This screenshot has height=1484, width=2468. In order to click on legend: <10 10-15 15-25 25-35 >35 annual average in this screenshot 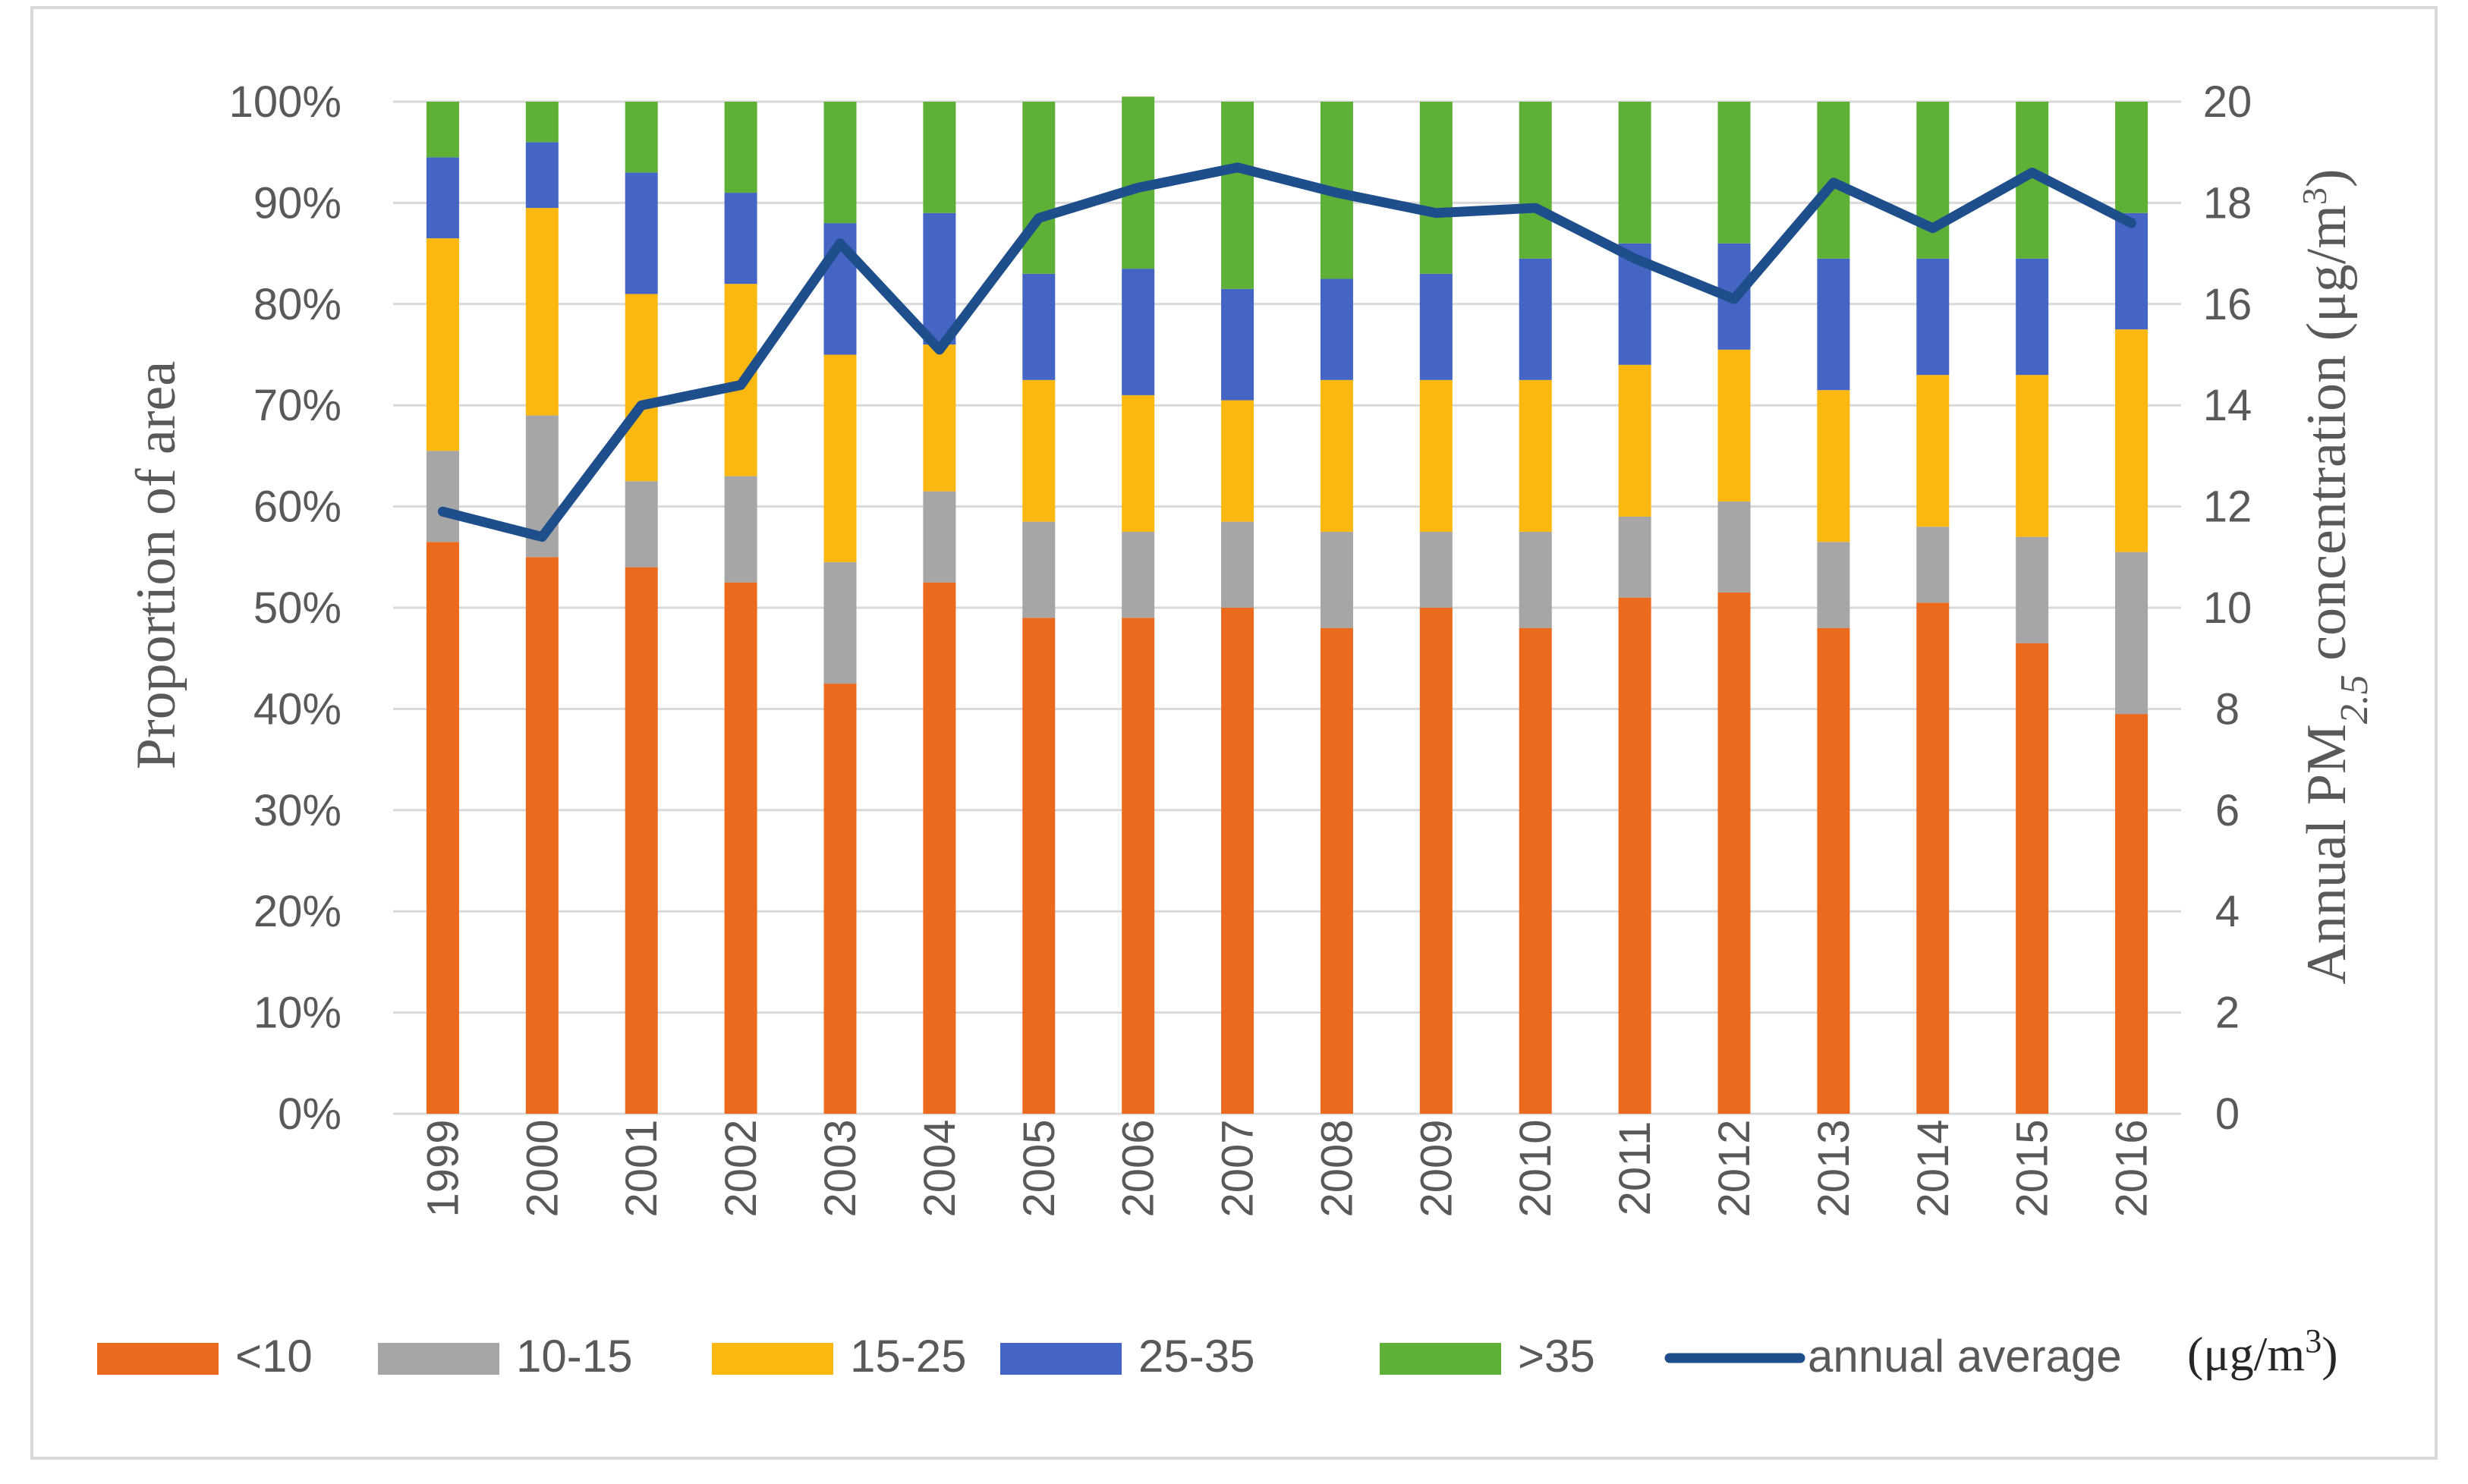, I will do `click(1109, 1356)`.